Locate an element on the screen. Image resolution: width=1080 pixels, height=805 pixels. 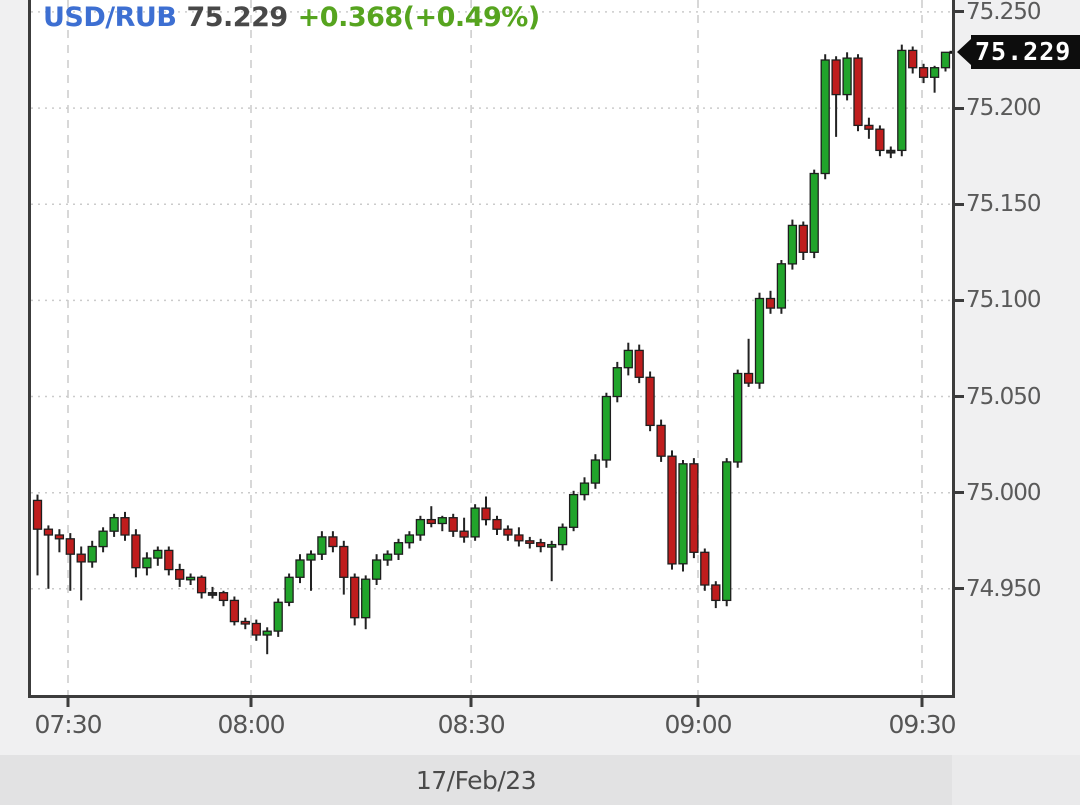
y-tick-label: 75.200 is located at coordinates (998, 108).